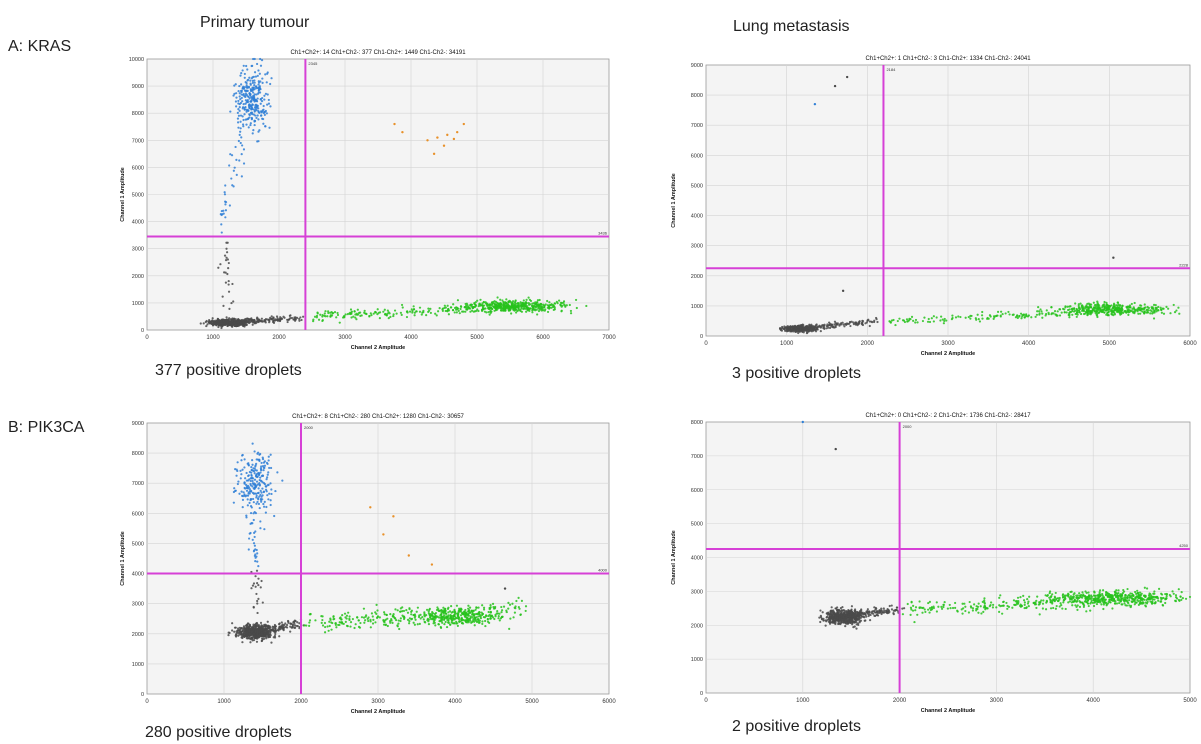 The image size is (1201, 744). Describe the element at coordinates (697, 423) in the screenshot. I see `y-tick-label: 8000` at that location.